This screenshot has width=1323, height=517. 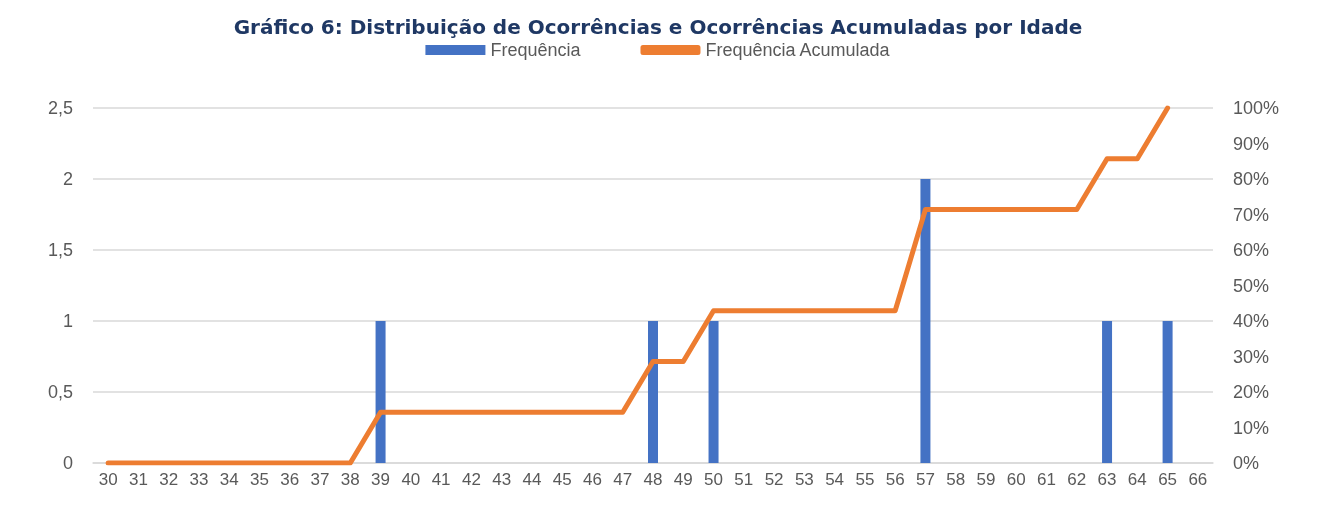 I want to click on x-tick-label: 50, so click(x=713, y=479).